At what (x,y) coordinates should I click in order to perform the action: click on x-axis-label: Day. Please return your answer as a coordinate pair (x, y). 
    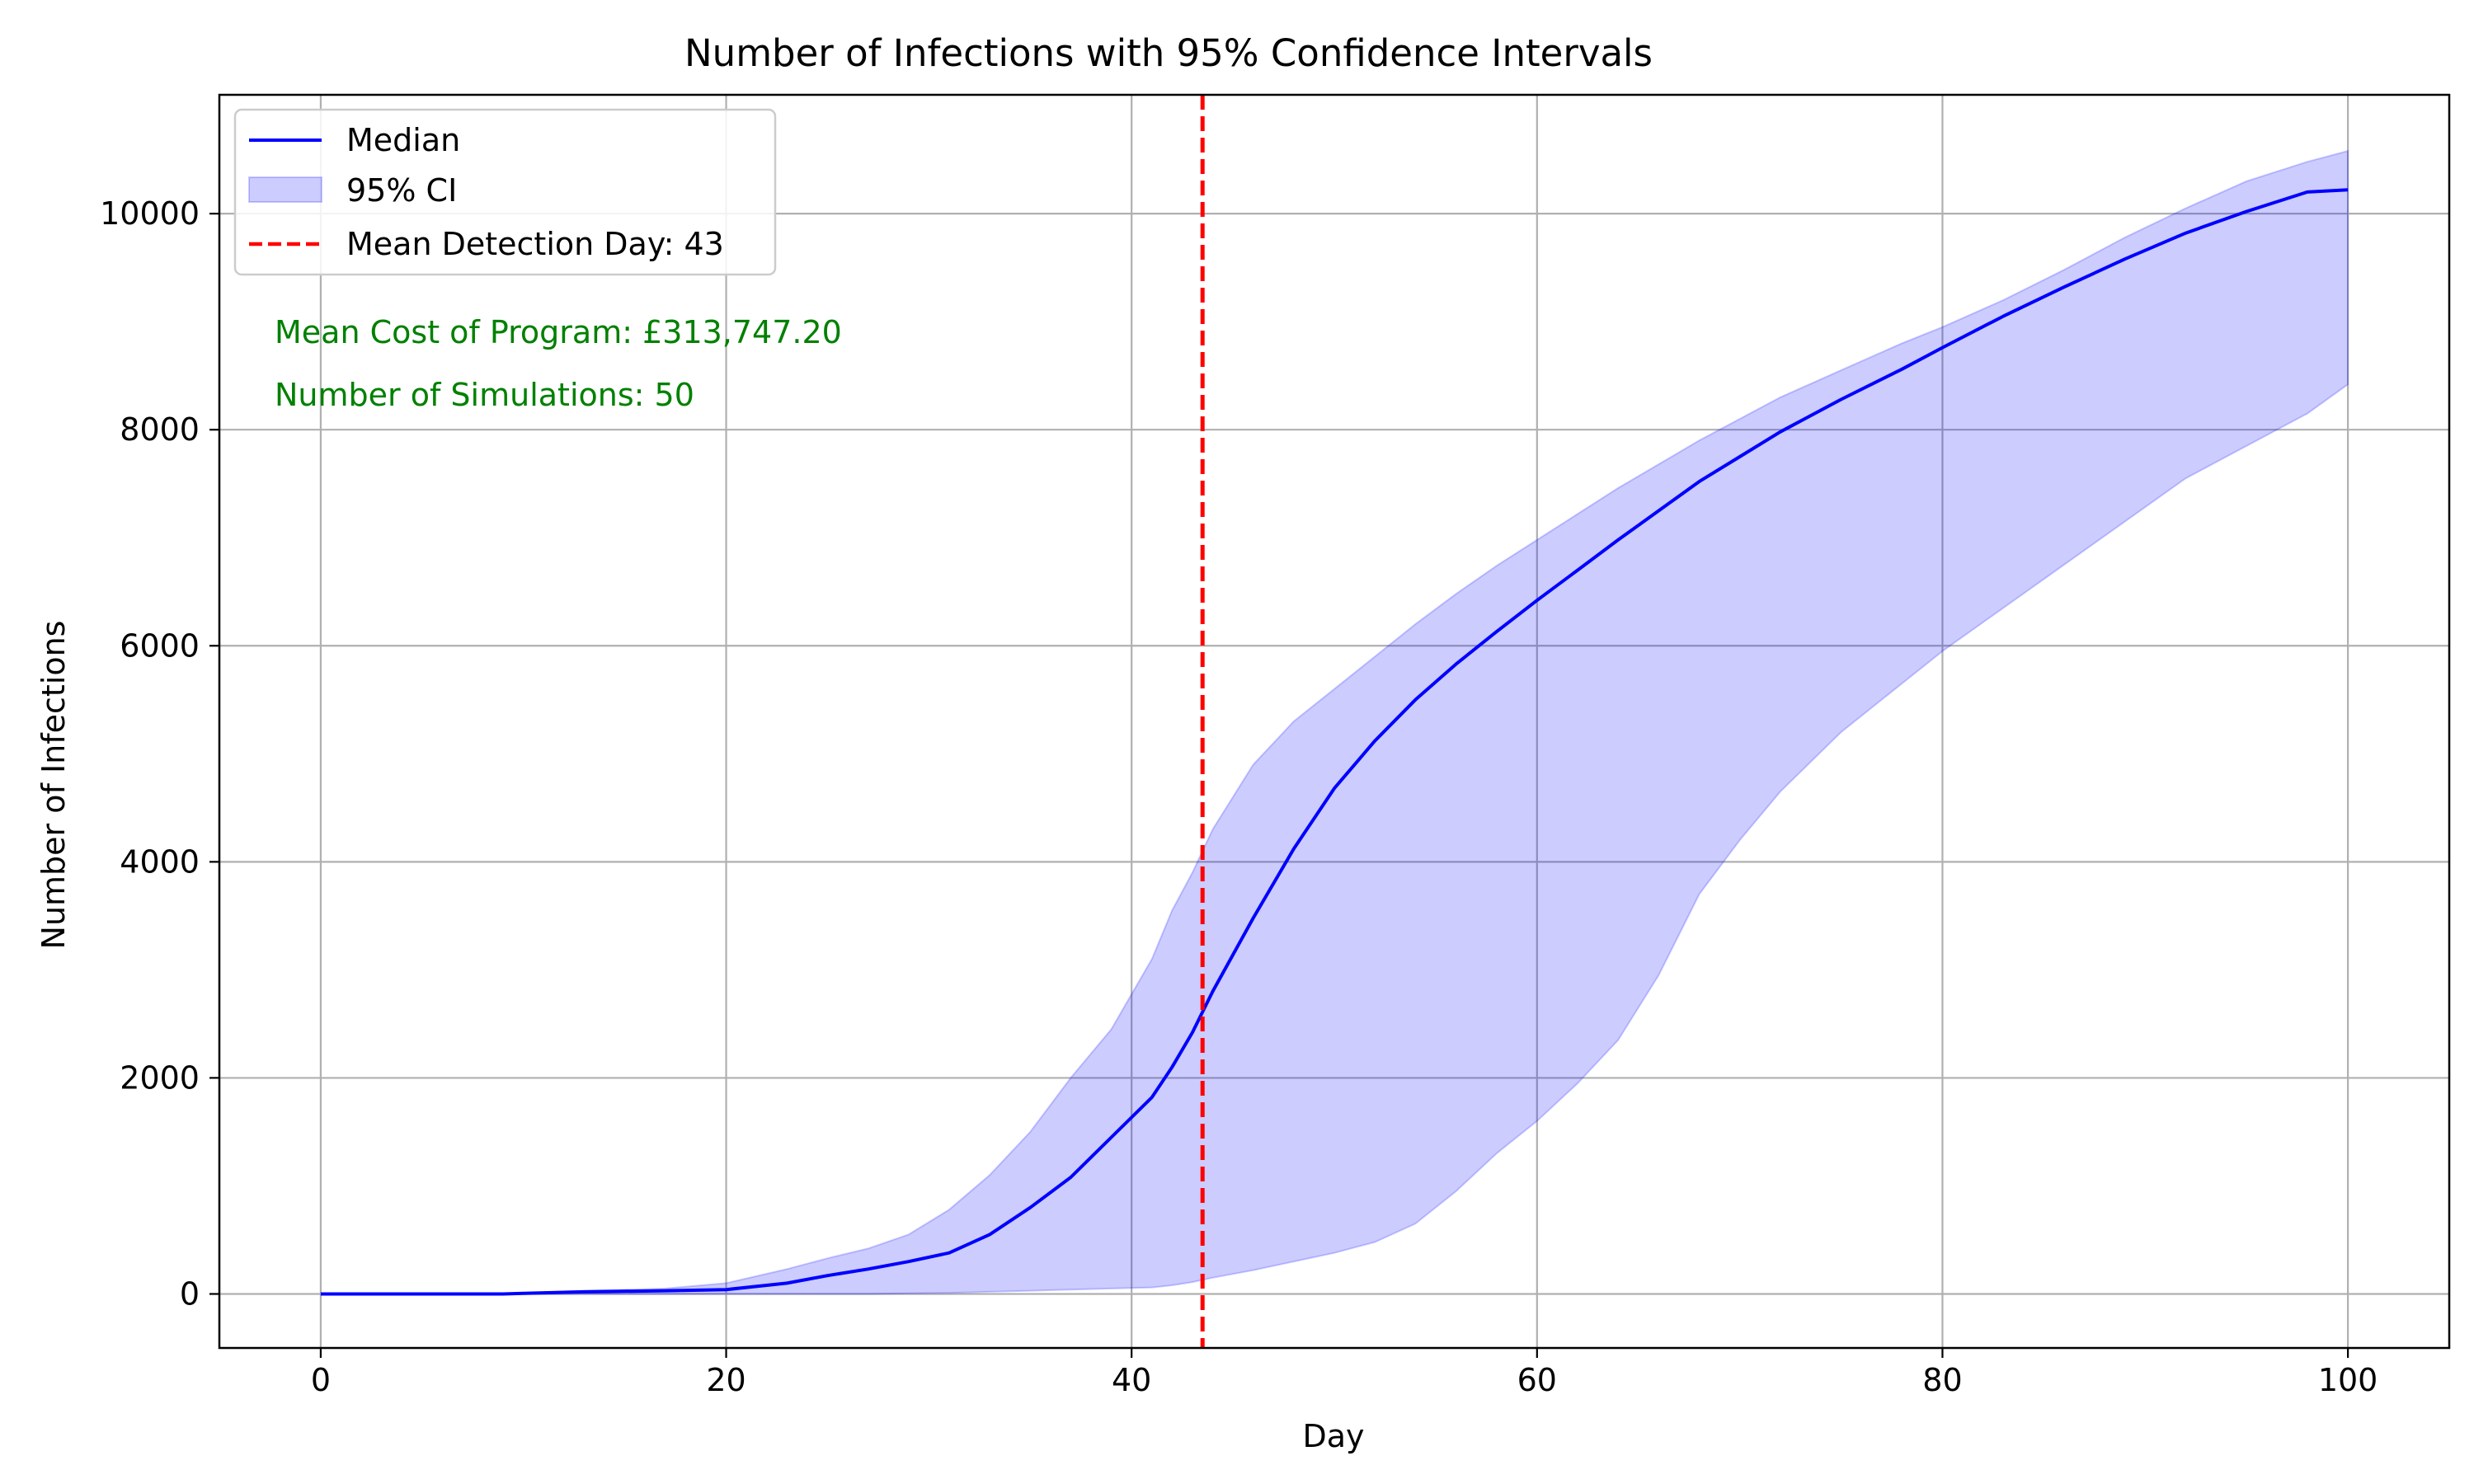
    Looking at the image, I should click on (1333, 1436).